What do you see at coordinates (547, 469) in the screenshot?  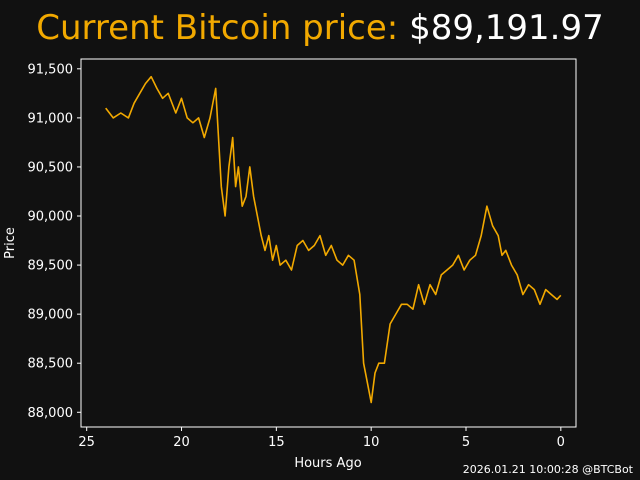 I see `footer-timestamp: 2026.01.21 10:00:28 @BTCBot` at bounding box center [547, 469].